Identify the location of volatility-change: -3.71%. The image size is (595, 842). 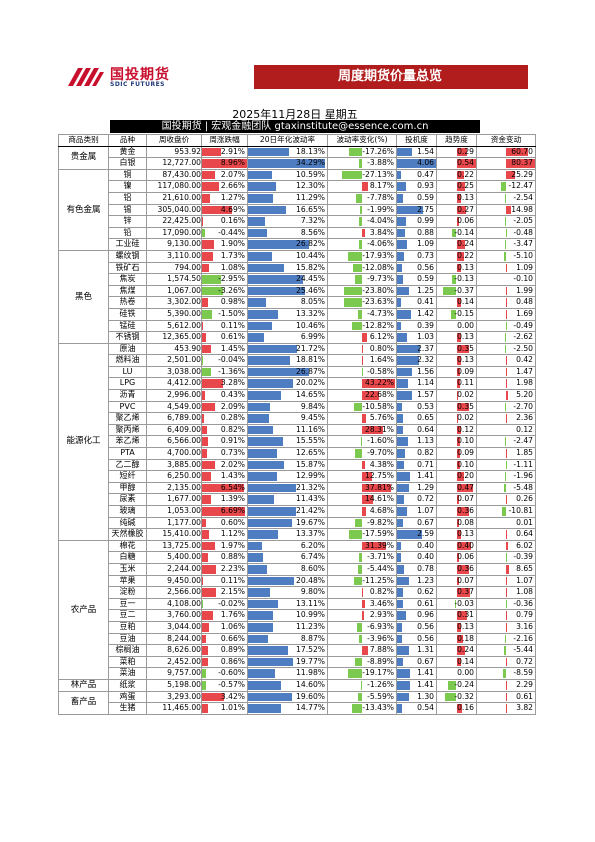
(362, 557).